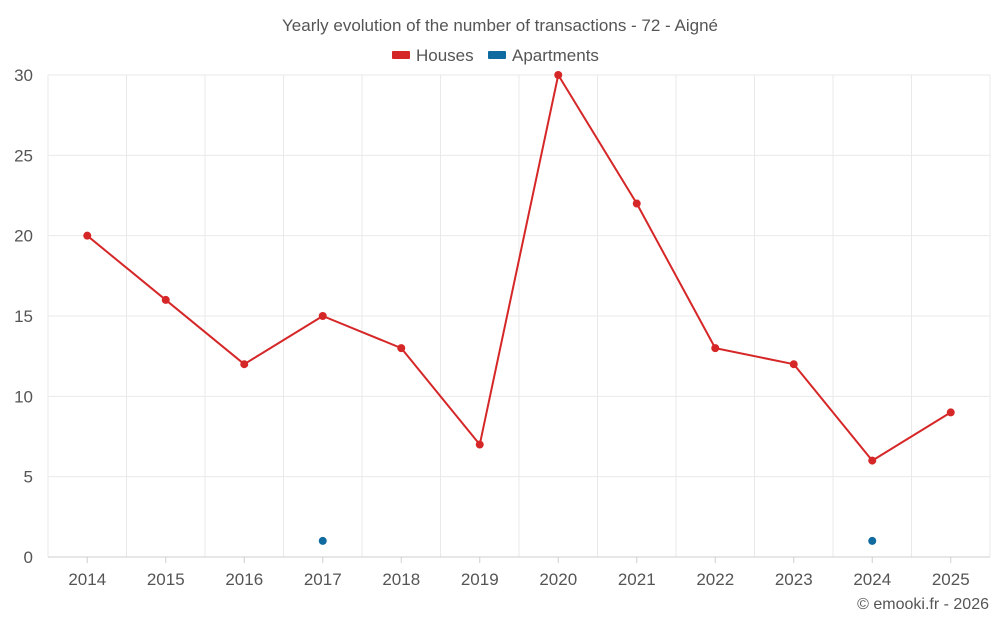 Image resolution: width=1000 pixels, height=625 pixels. I want to click on x-tick-label: 2018, so click(401, 579).